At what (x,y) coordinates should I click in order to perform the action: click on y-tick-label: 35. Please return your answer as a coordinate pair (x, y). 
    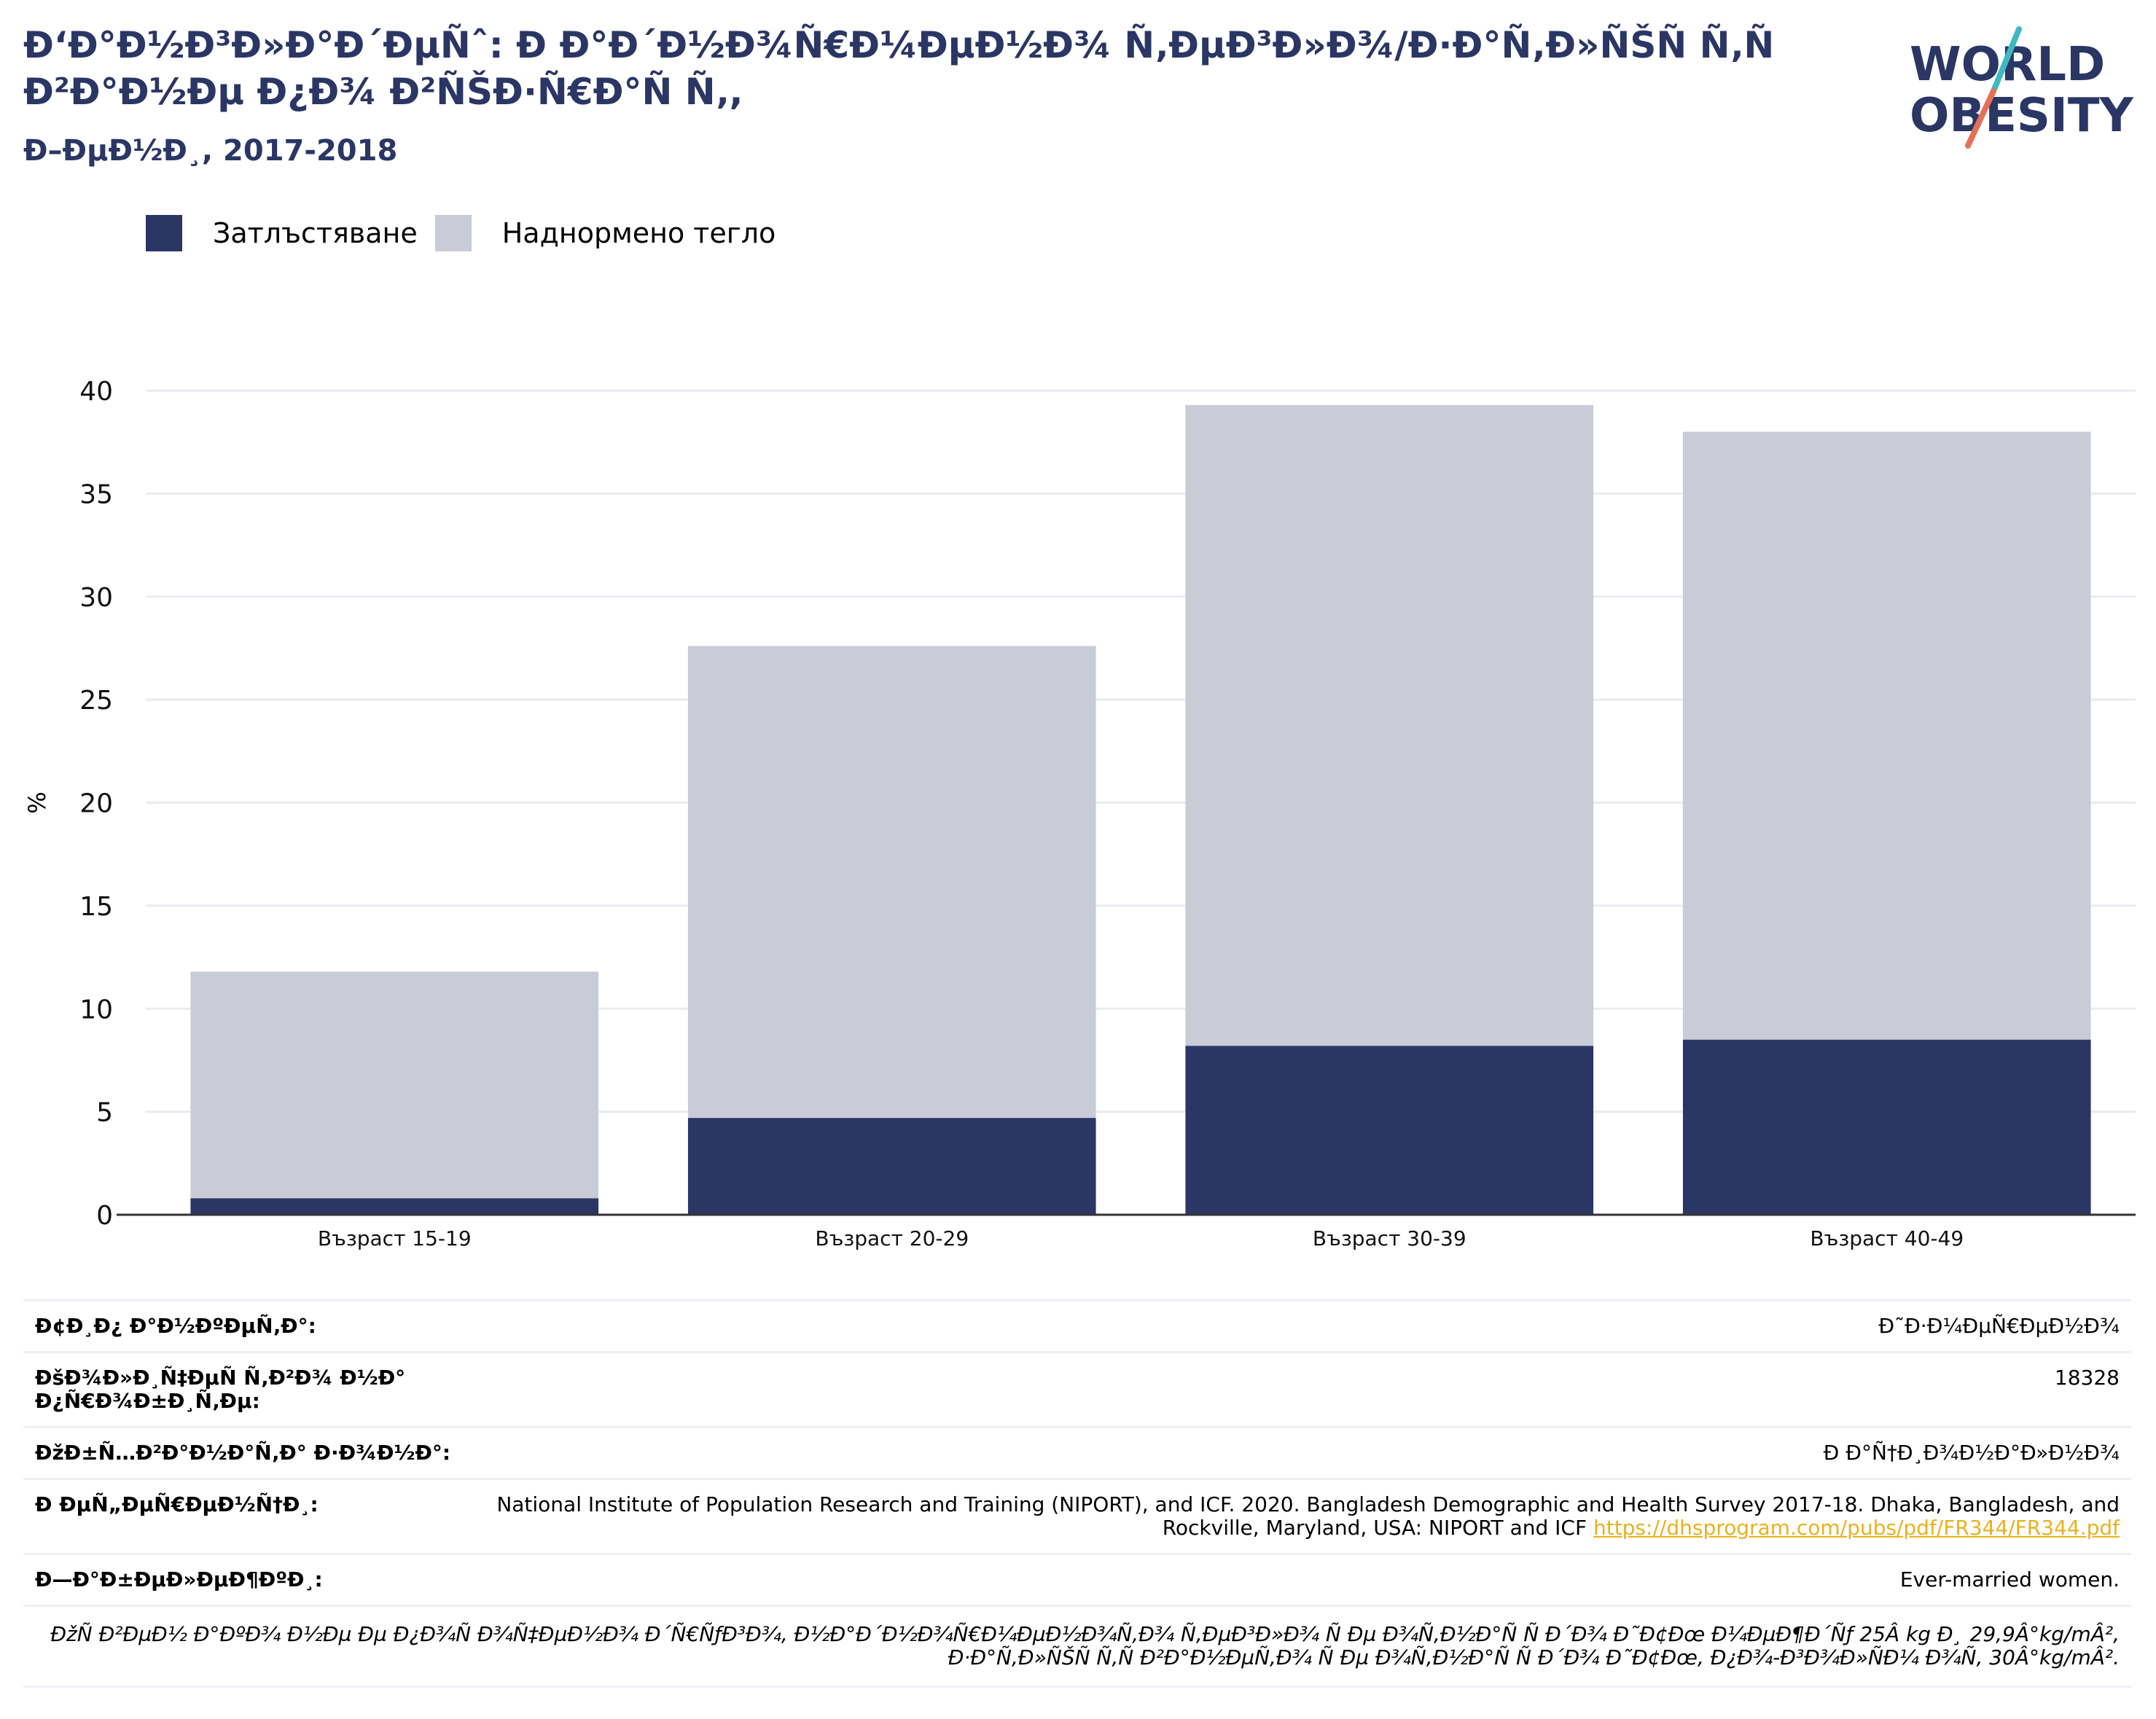
    Looking at the image, I should click on (96, 494).